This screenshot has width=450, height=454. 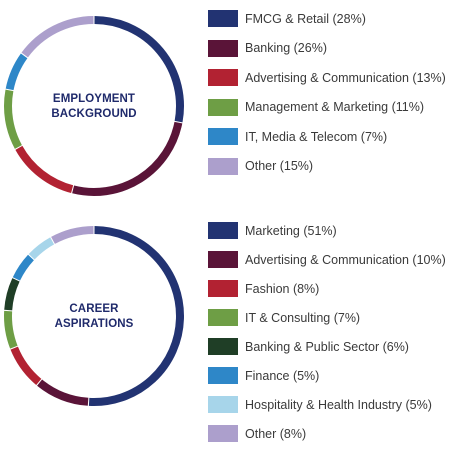 I want to click on legend-item-other: Other (8%), so click(x=257, y=433).